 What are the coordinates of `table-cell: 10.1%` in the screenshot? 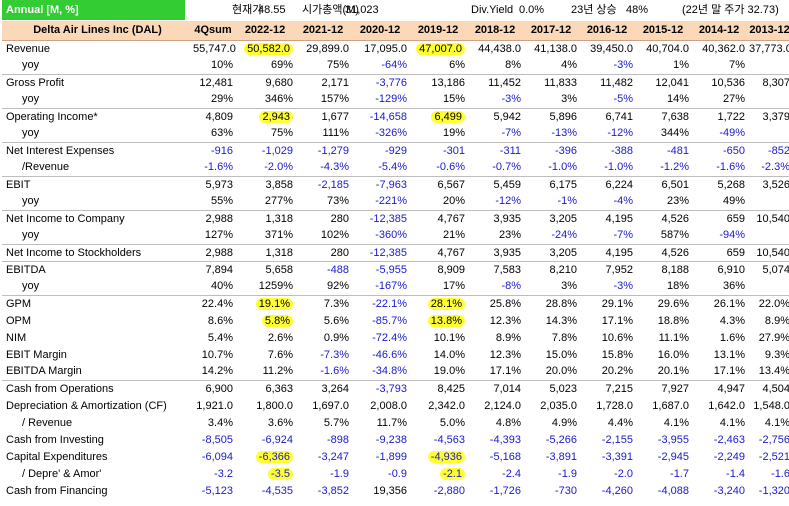 It's located at (449, 337).